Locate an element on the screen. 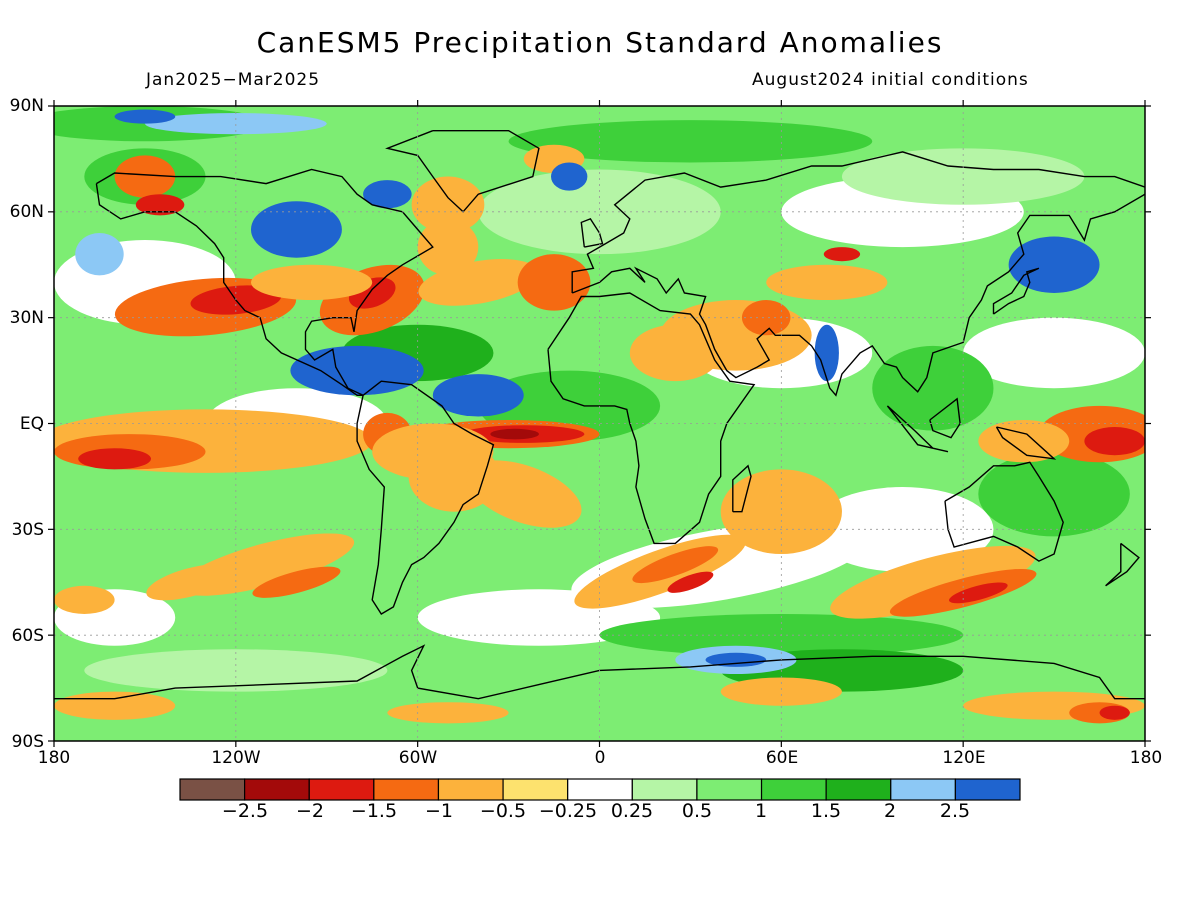 This screenshot has height=900, width=1200. lon-label-120w: 120W is located at coordinates (236, 758).